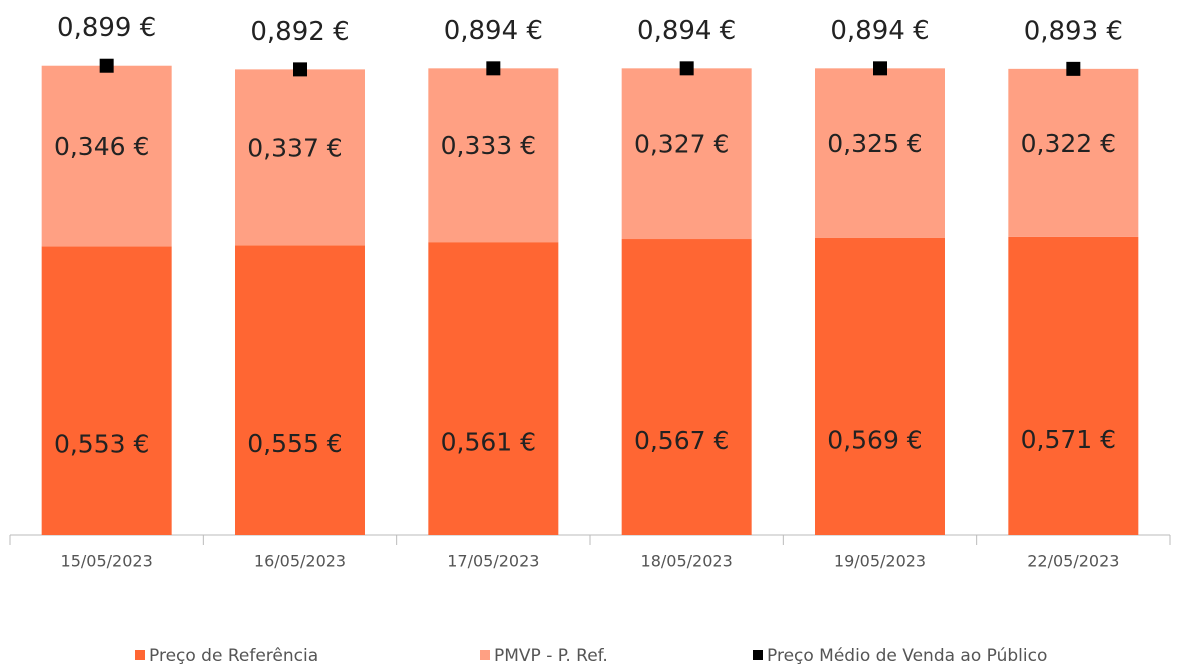  Describe the element at coordinates (880, 561) in the screenshot. I see `x-tick-label: 19/05/2023` at that location.